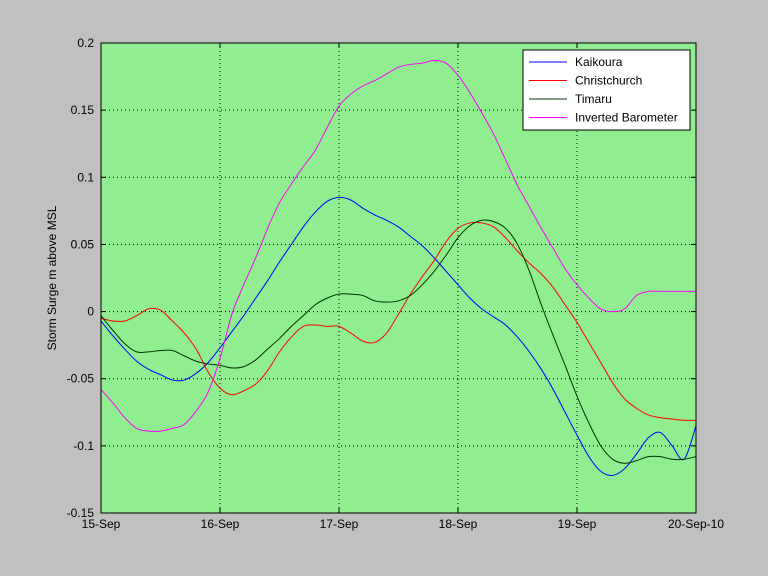 The width and height of the screenshot is (768, 576). Describe the element at coordinates (81, 379) in the screenshot. I see `y-tick-label: -0.05` at that location.